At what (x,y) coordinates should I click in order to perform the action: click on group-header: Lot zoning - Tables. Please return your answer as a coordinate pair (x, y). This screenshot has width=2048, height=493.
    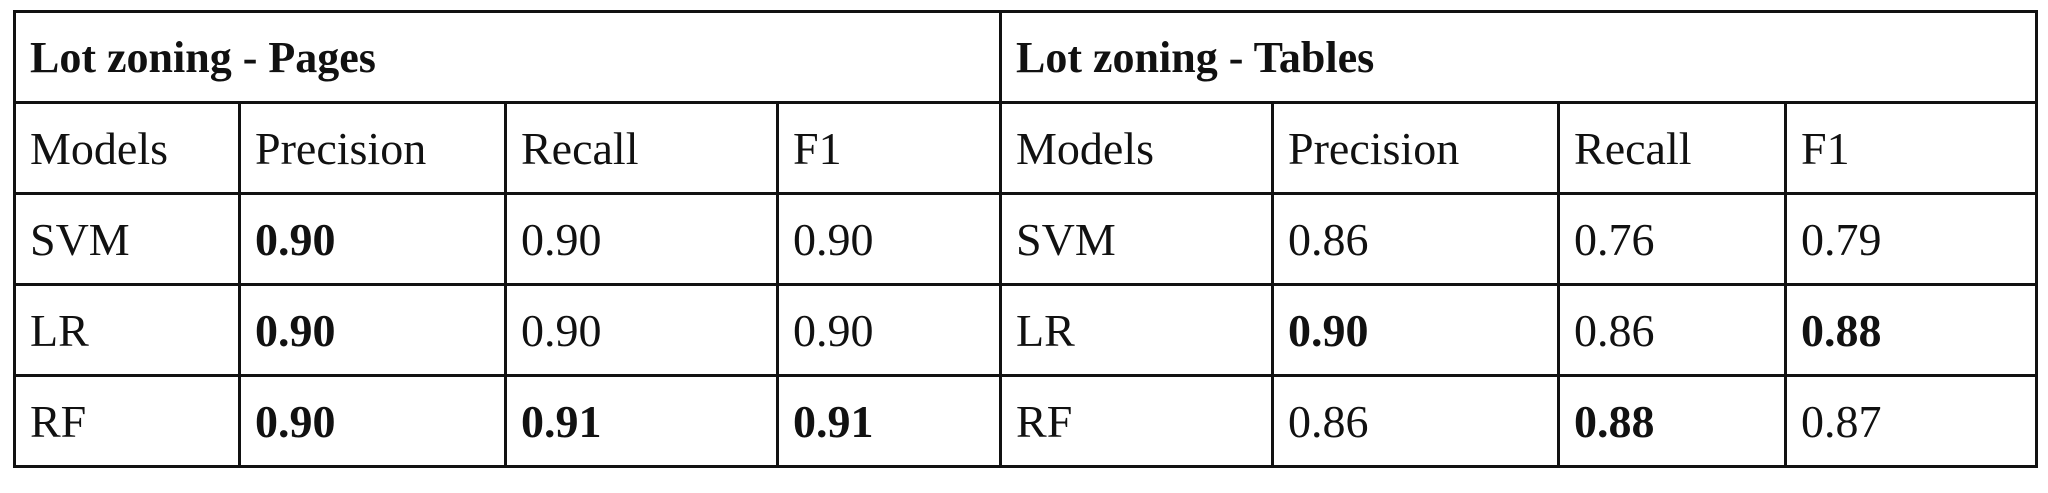
    Looking at the image, I should click on (1519, 57).